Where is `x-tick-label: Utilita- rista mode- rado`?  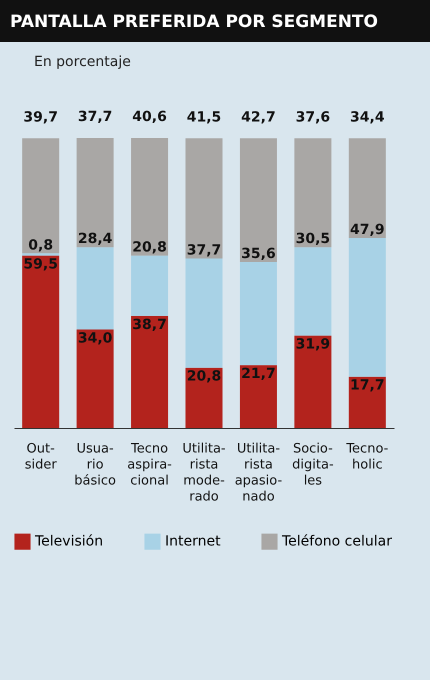 x-tick-label: Utilita- rista mode- rado is located at coordinates (204, 473).